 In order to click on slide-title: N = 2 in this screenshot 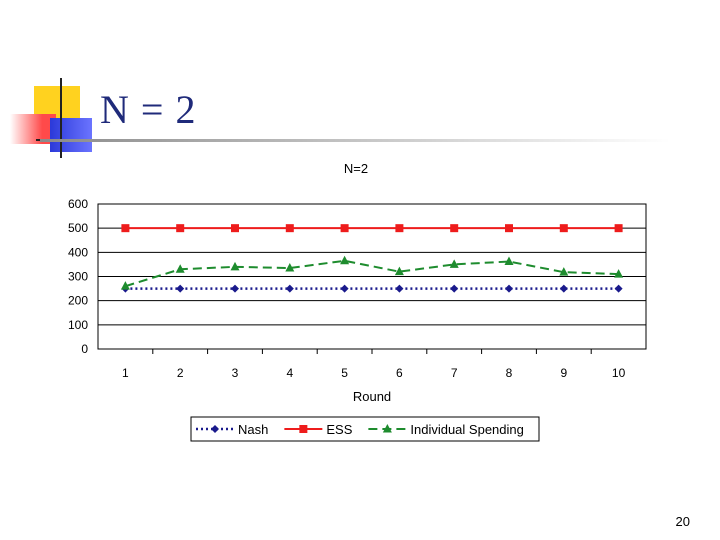, I will do `click(148, 109)`.